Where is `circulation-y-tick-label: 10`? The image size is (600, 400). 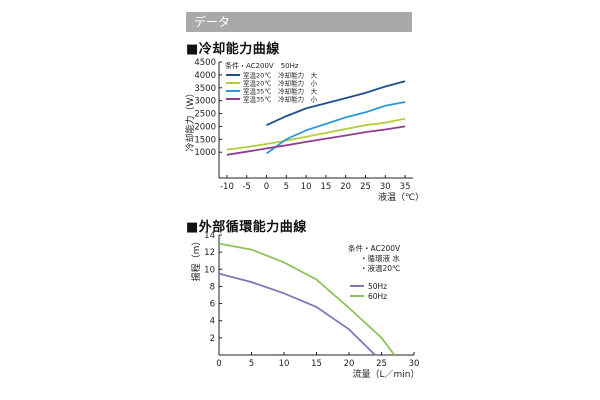
circulation-y-tick-label: 10 is located at coordinates (209, 270).